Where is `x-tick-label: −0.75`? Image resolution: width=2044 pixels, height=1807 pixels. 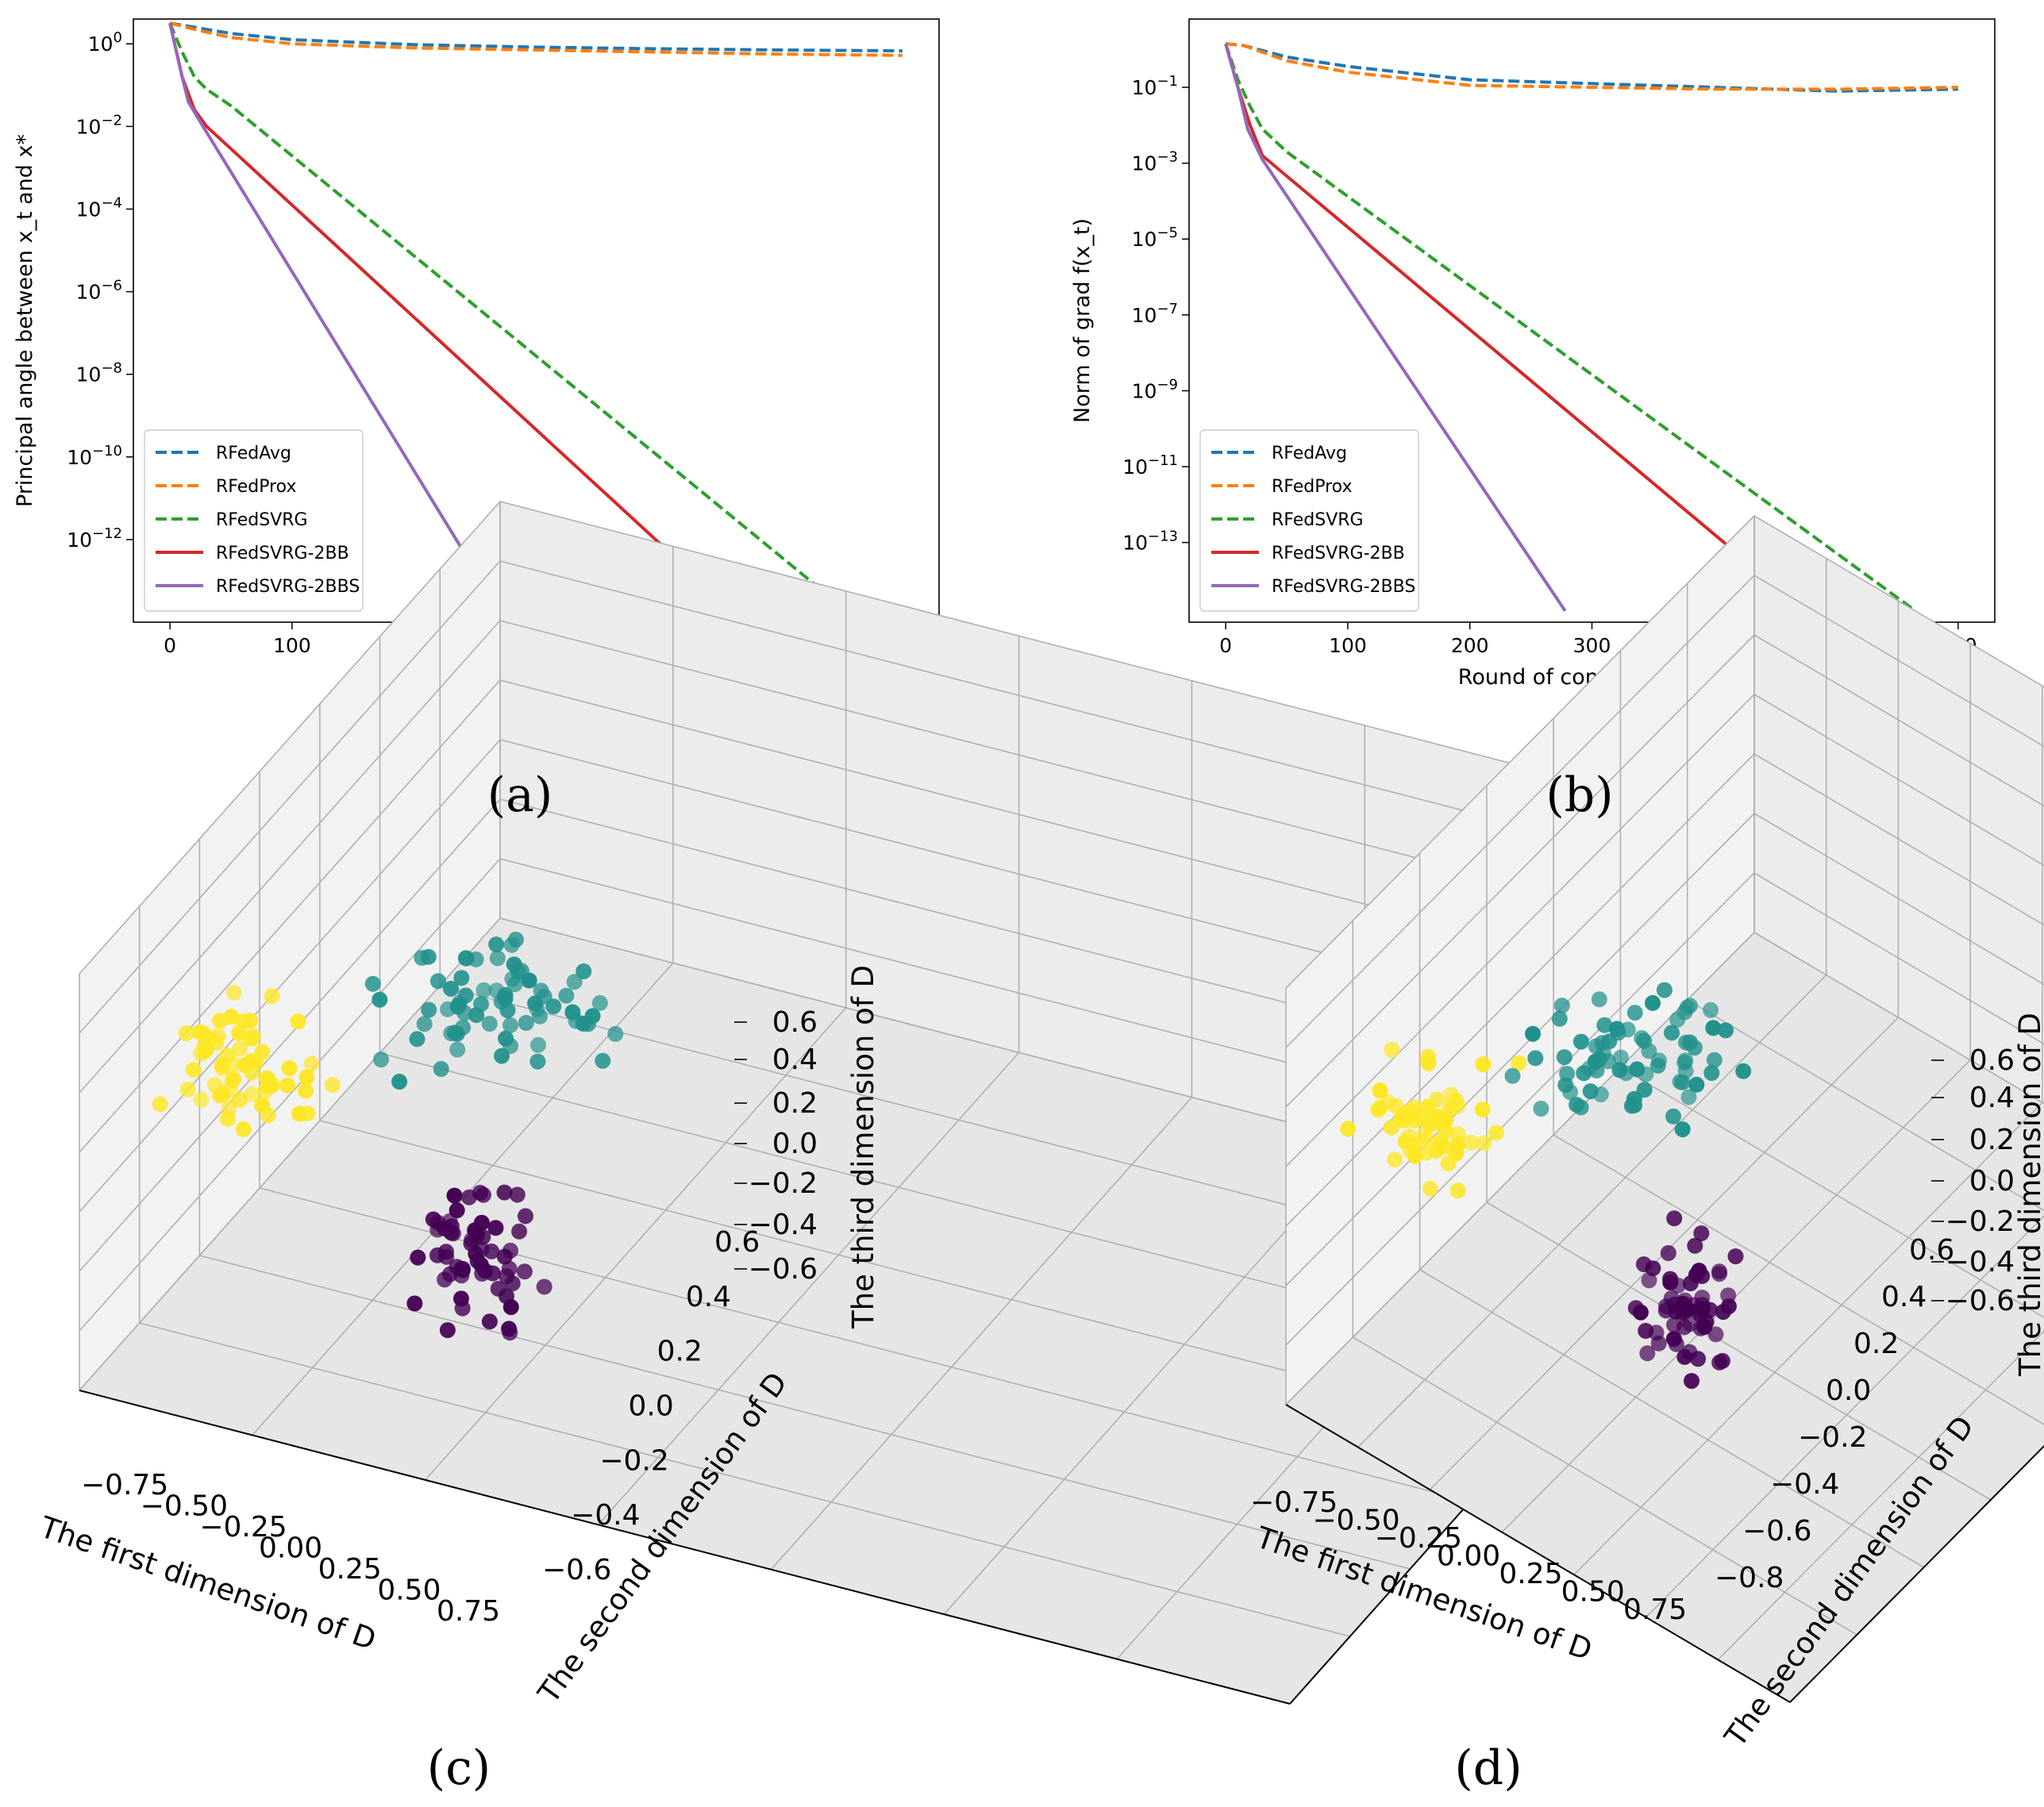 x-tick-label: −0.75 is located at coordinates (124, 1485).